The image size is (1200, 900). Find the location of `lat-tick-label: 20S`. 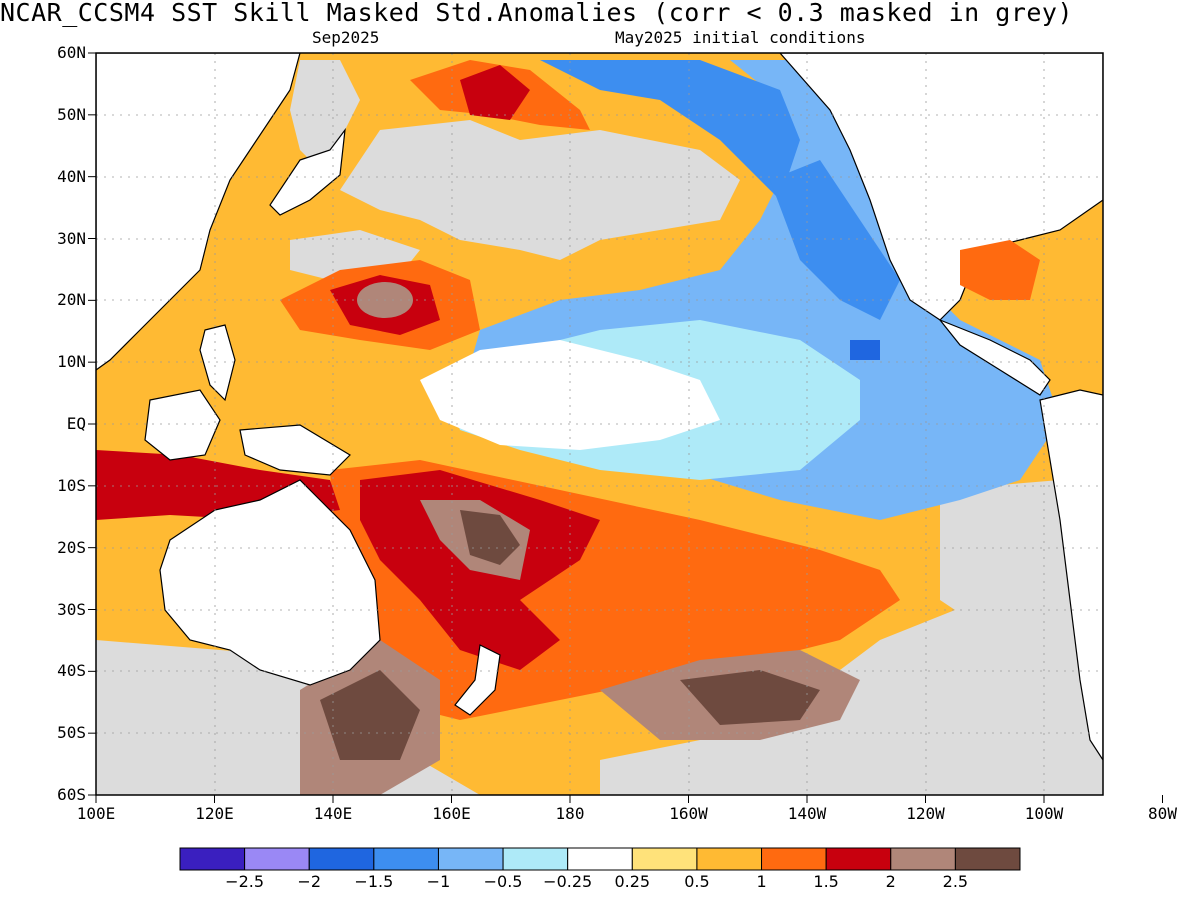

lat-tick-label: 20S is located at coordinates (71, 547).